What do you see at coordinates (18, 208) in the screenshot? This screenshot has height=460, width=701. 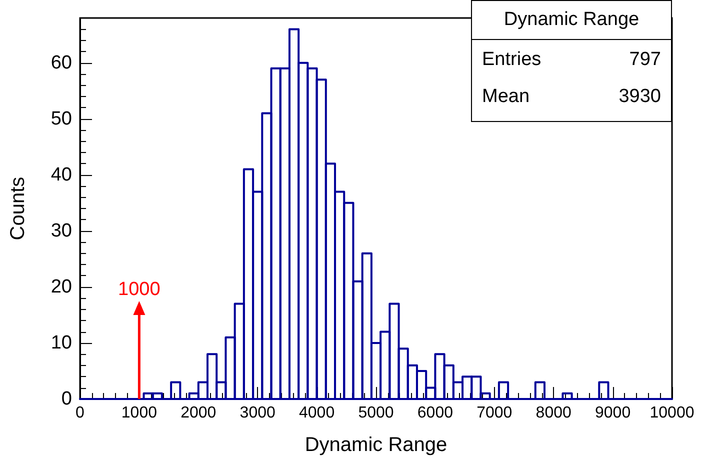 I see `y-axis-title: Counts` at bounding box center [18, 208].